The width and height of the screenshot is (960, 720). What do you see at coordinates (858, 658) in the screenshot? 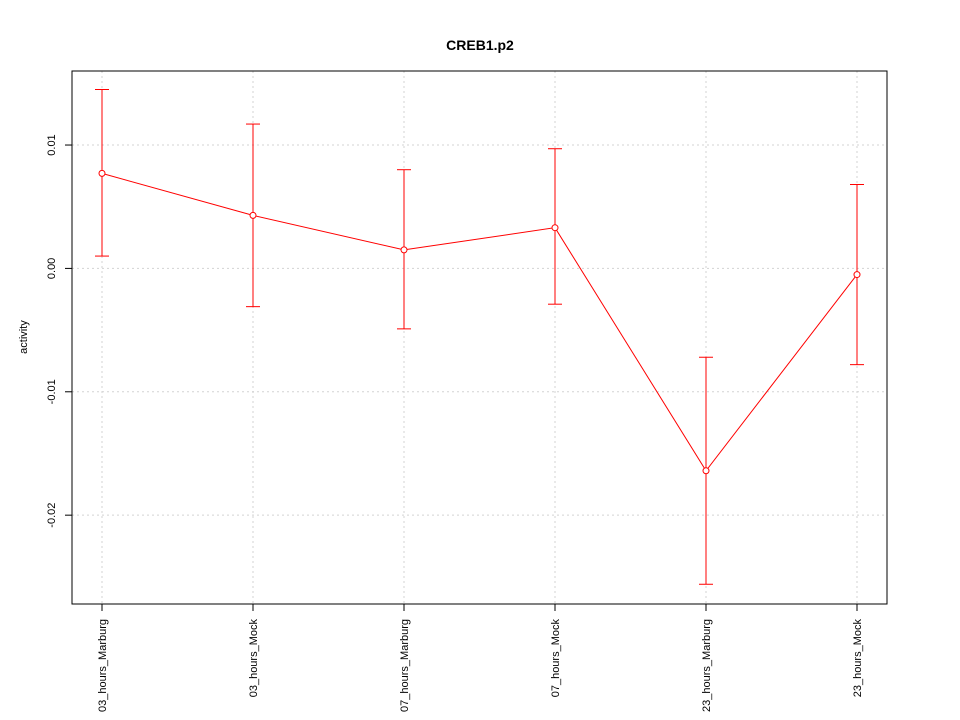
I see `x-tick-label: 23_hours_Mock` at bounding box center [858, 658].